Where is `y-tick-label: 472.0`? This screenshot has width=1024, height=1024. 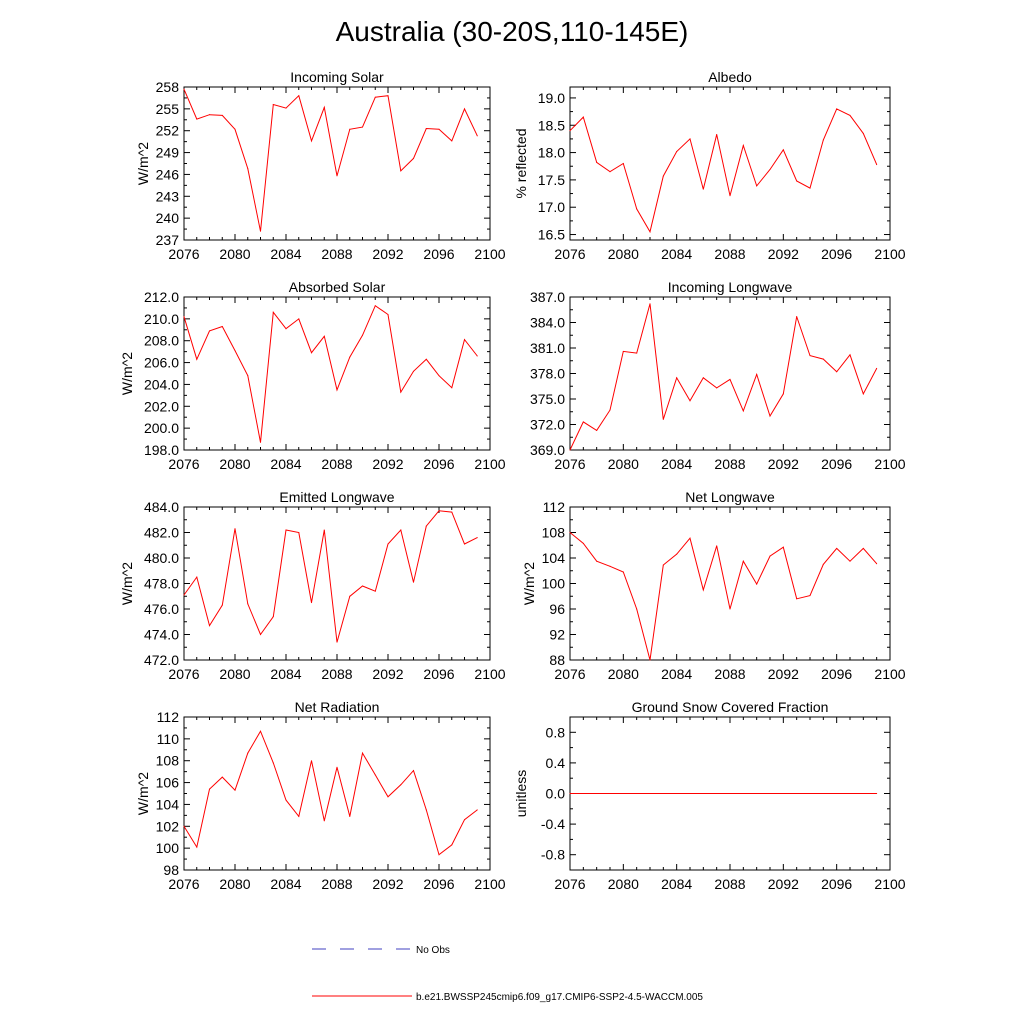 y-tick-label: 472.0 is located at coordinates (161, 660).